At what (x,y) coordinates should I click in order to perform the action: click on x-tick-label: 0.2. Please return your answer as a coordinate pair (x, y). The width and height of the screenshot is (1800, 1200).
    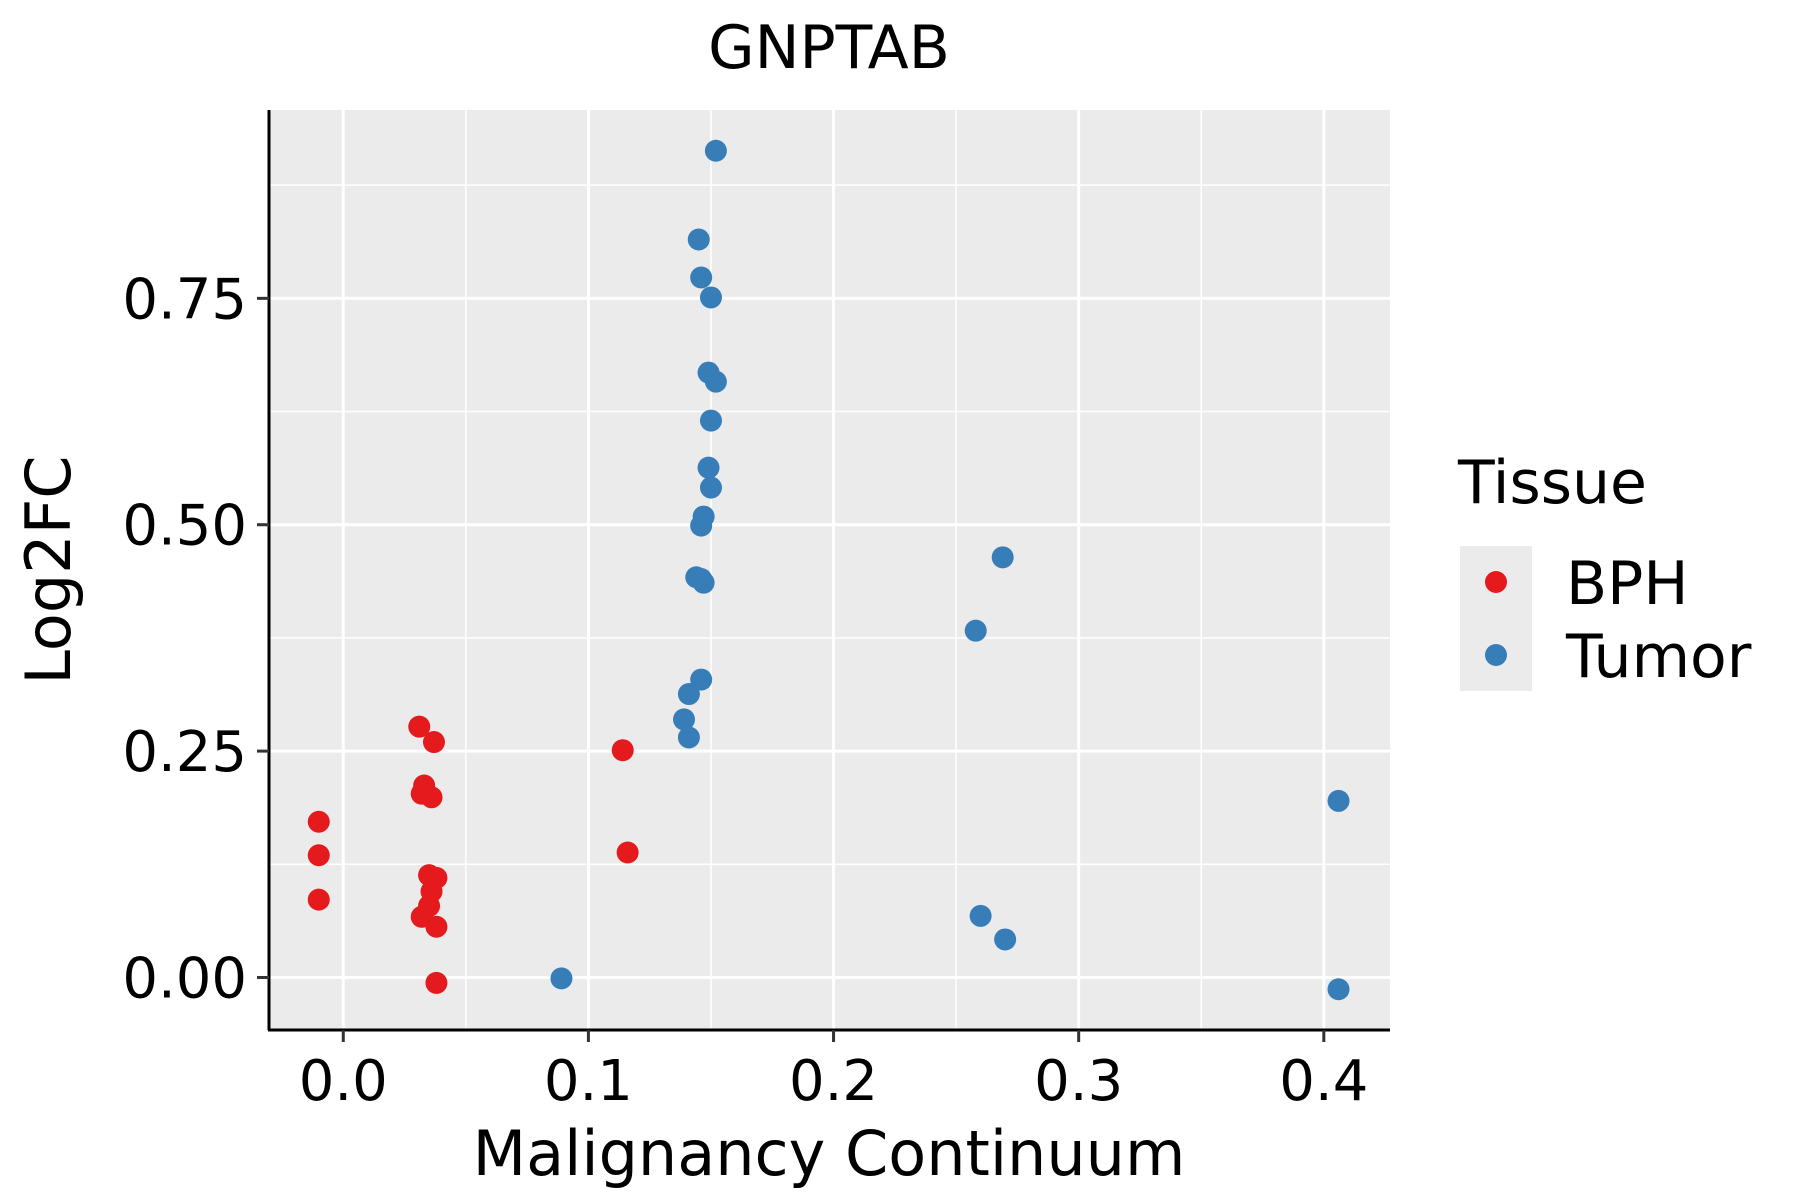
    Looking at the image, I should click on (833, 1081).